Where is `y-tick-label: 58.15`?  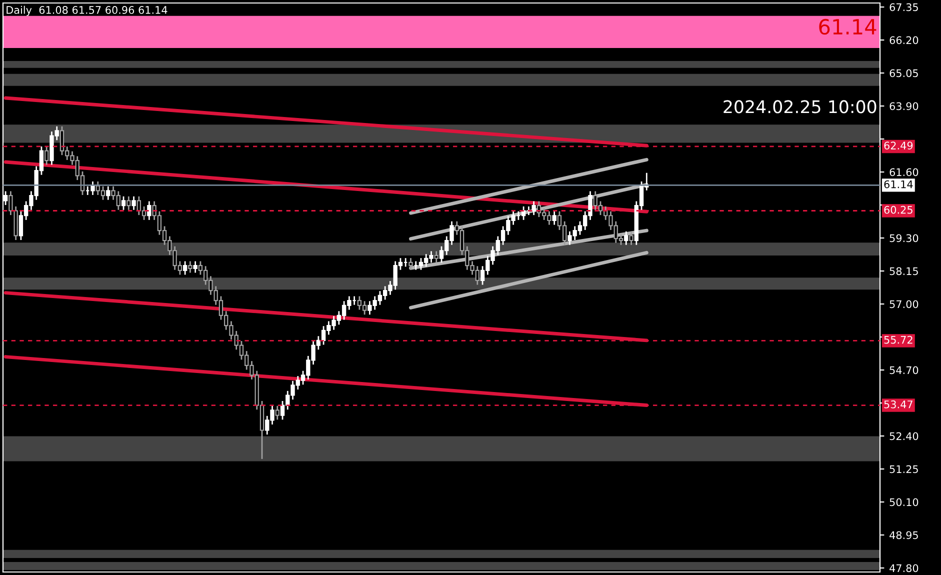
y-tick-label: 58.15 is located at coordinates (904, 271).